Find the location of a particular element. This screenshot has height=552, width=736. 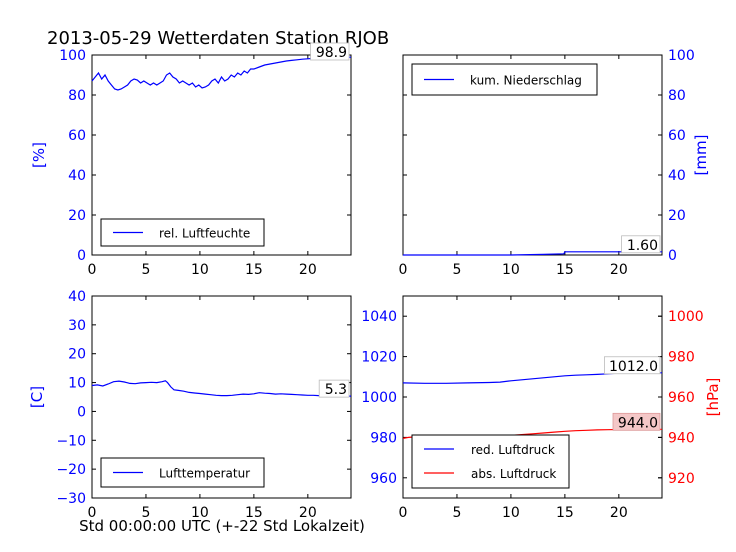

last-value-label: 1012.0 is located at coordinates (633, 367).